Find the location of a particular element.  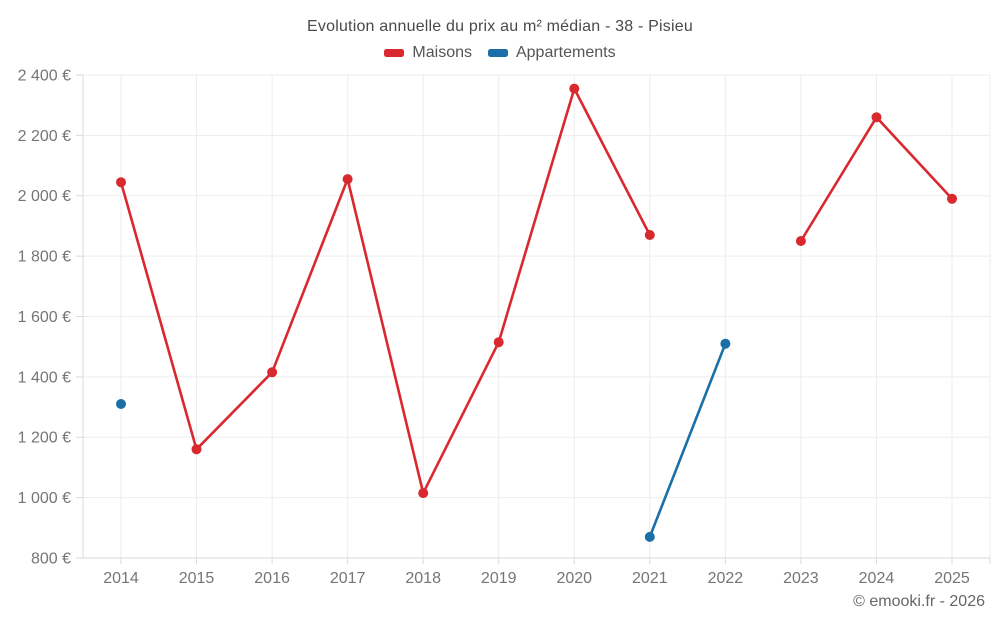

svg-text: 2024 is located at coordinates (877, 578).